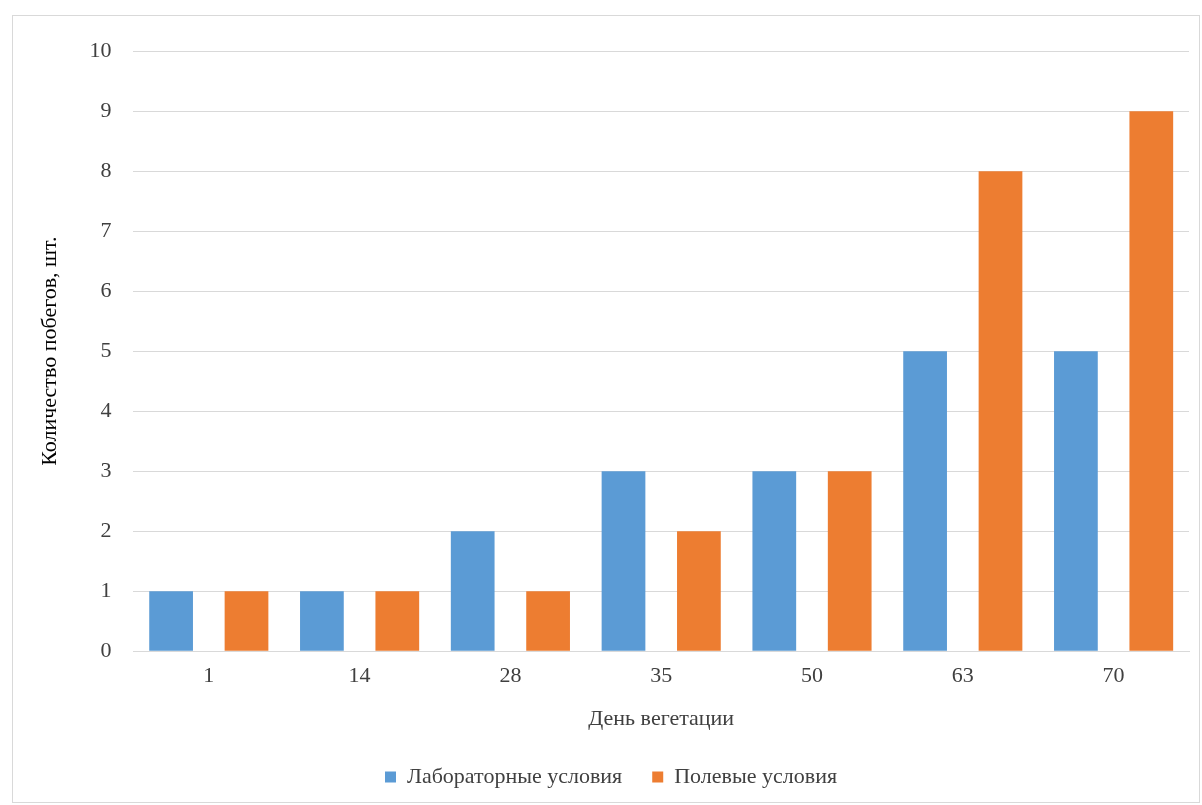  I want to click on x-tick-label: 35, so click(661, 675).